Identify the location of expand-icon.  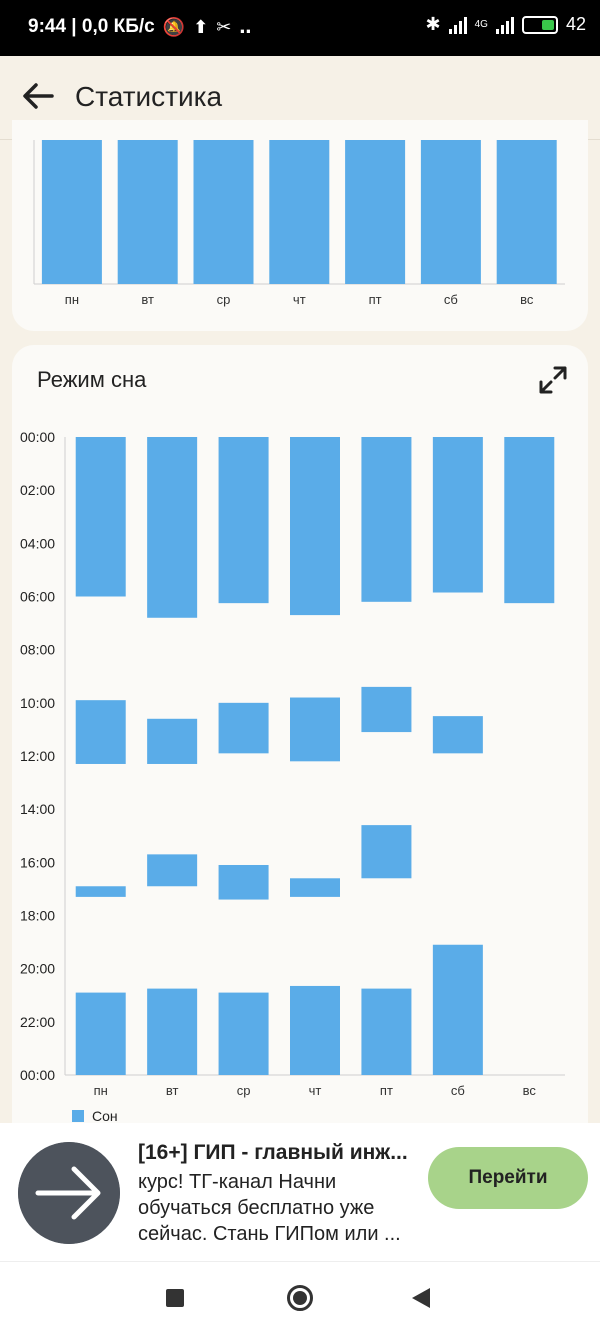
(553, 380).